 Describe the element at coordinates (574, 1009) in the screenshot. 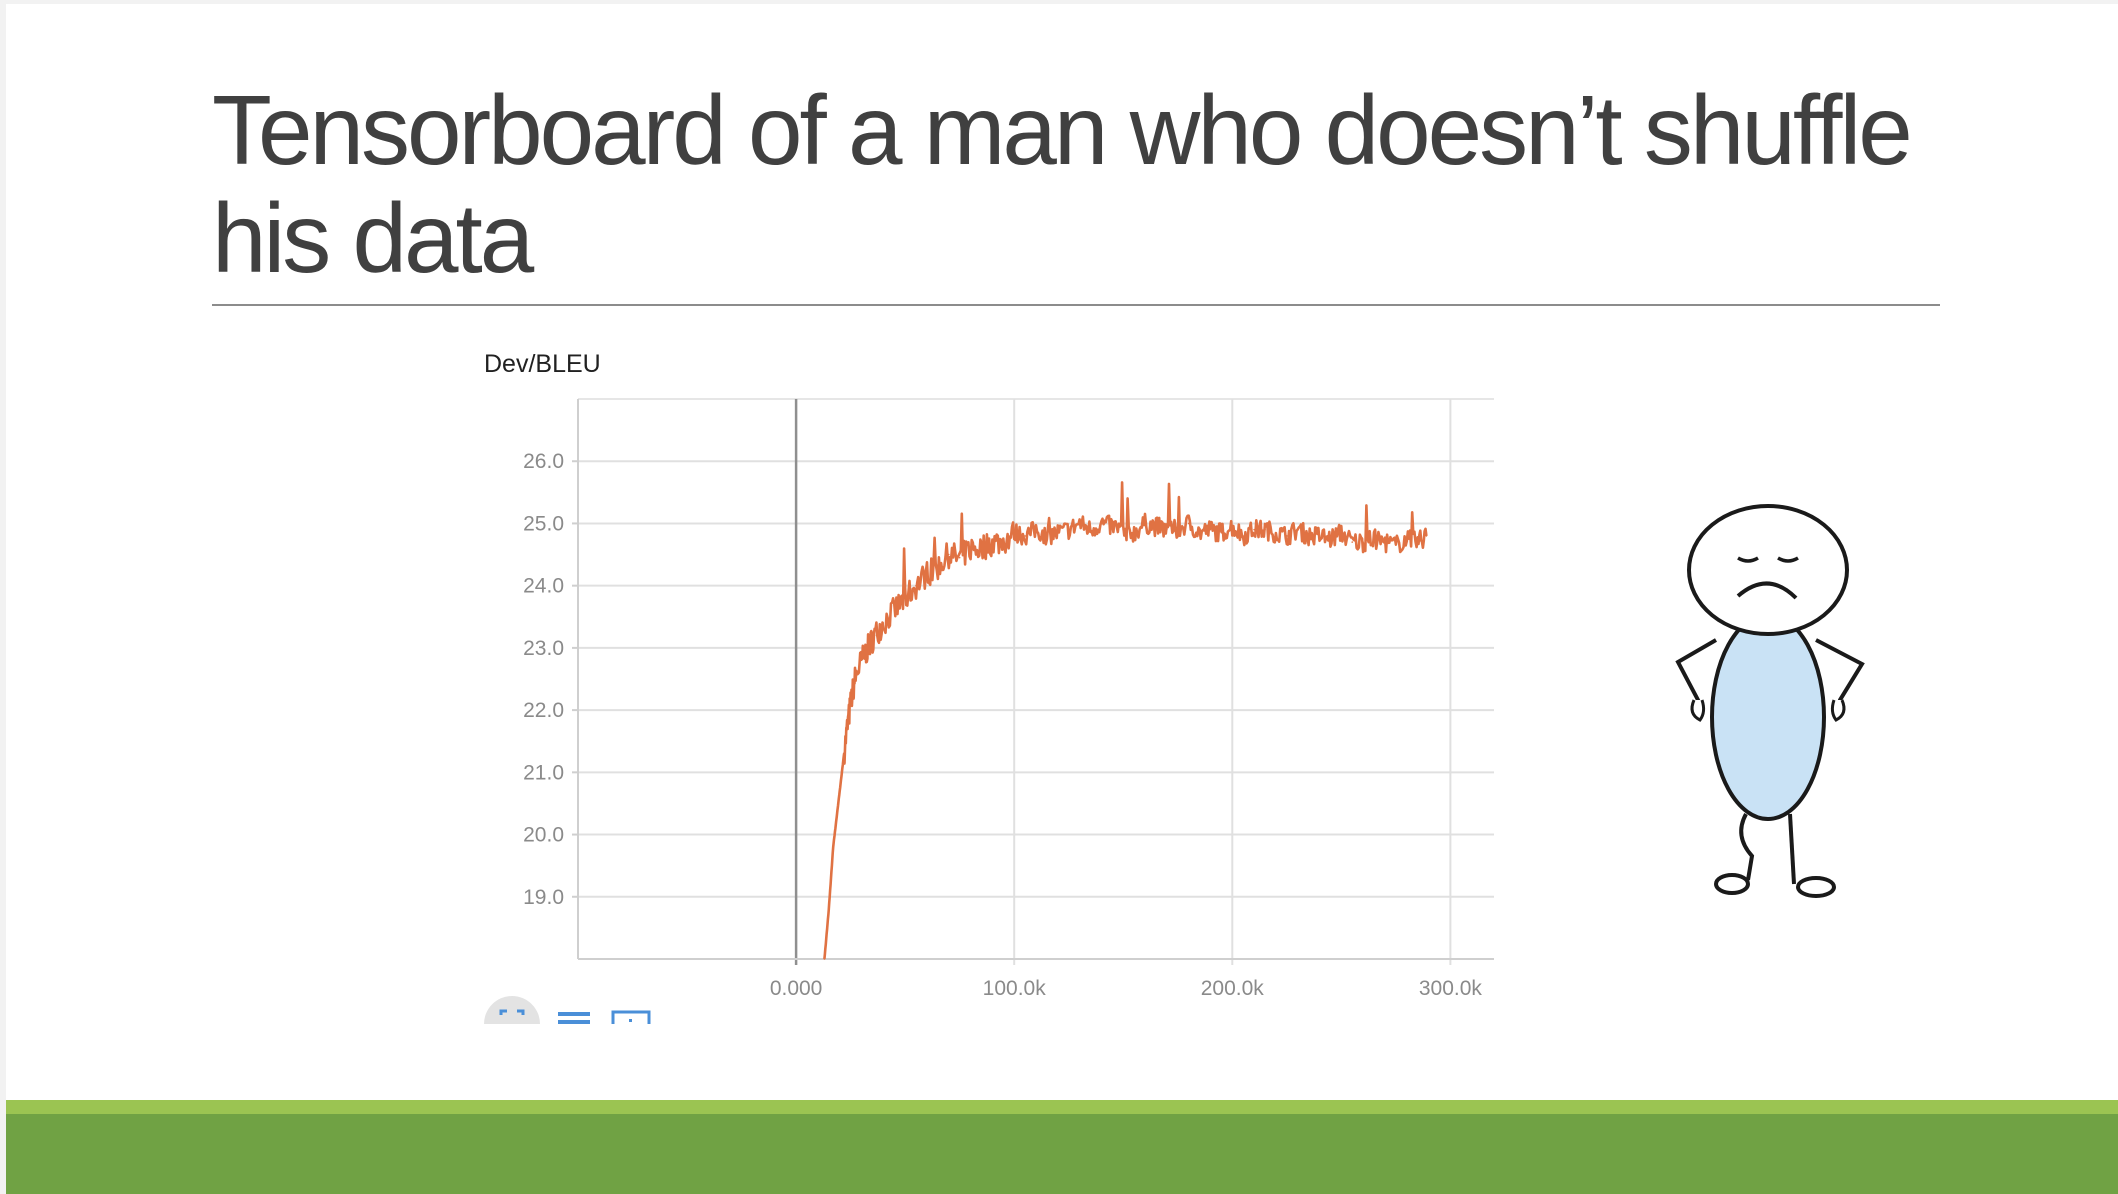

I see `list-icon` at that location.